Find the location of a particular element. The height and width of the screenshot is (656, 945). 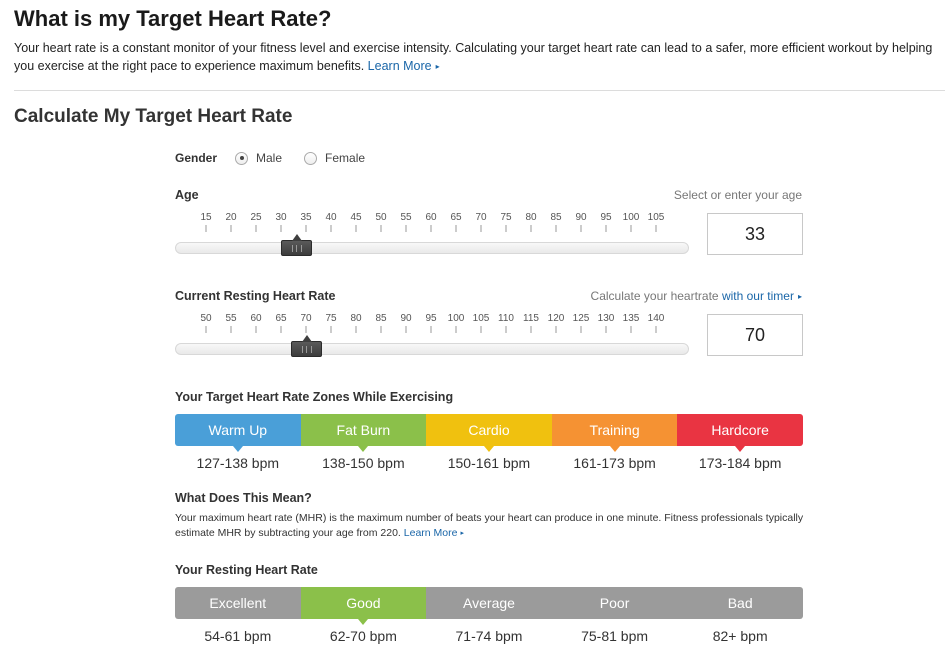

divider is located at coordinates (479, 90).